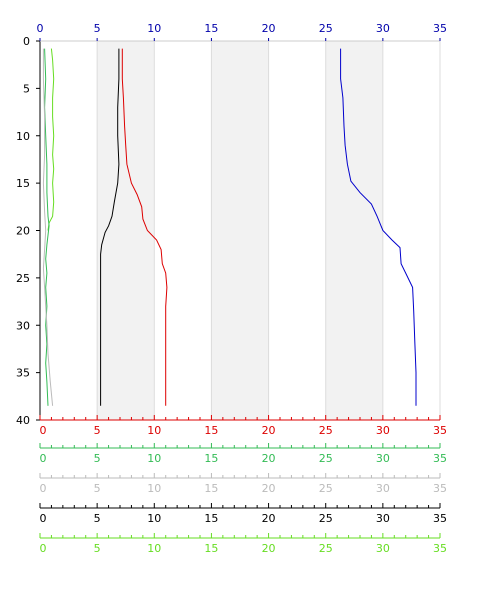  I want to click on bottom-axis-4-tick-label-0: 0, so click(43, 548).